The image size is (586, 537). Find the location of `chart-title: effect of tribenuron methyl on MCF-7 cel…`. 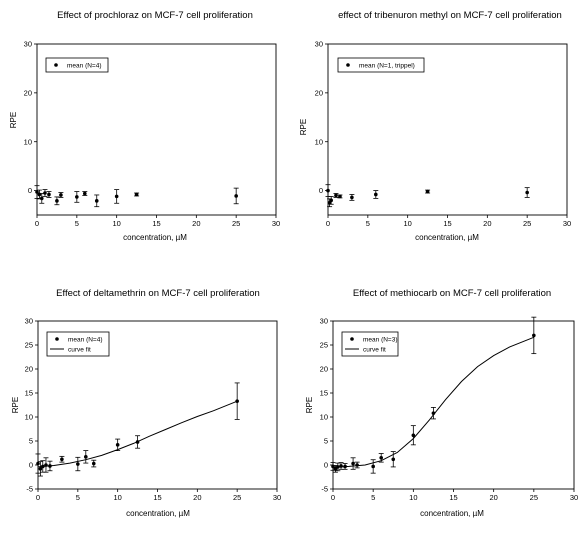

chart-title: effect of tribenuron methyl on MCF-7 cel… is located at coordinates (450, 15).